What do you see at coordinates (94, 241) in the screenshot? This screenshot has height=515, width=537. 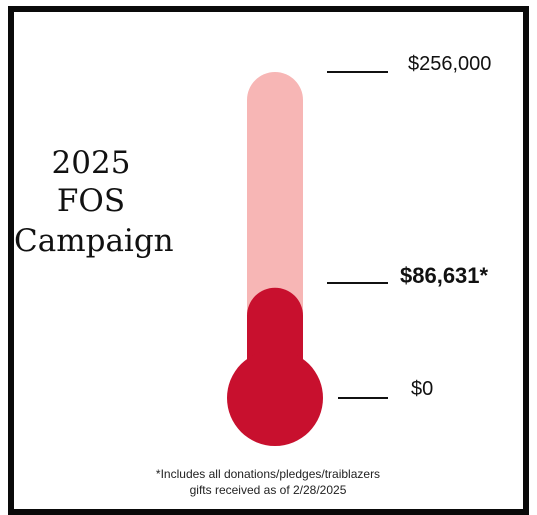 I see `title-campaign: Campaign` at bounding box center [94, 241].